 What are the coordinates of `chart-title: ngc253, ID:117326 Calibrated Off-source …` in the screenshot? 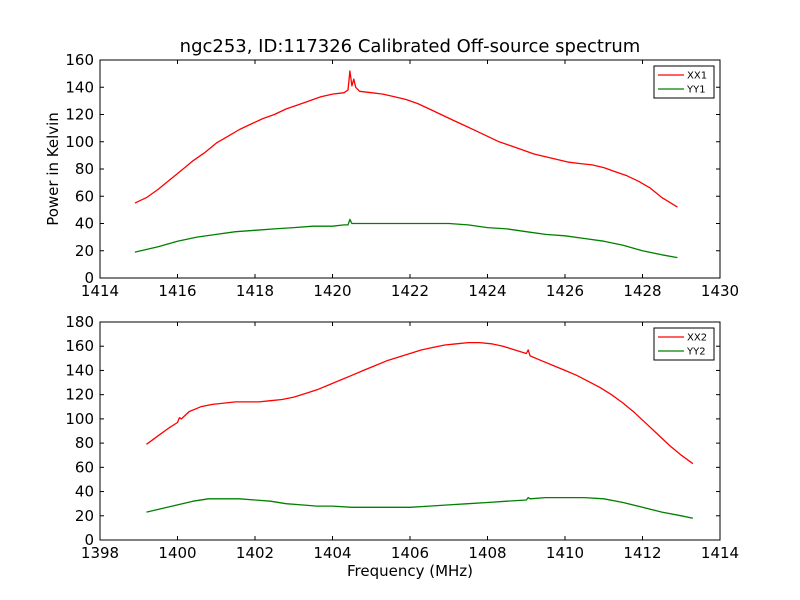 It's located at (410, 46).